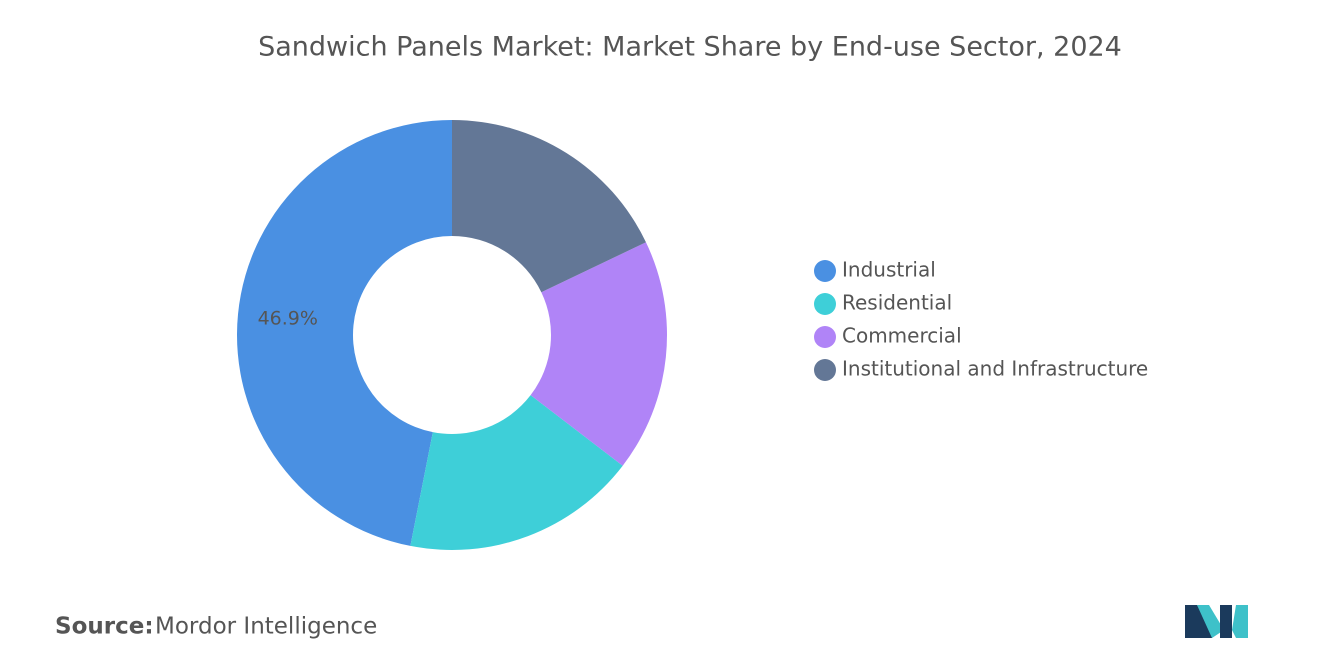 The height and width of the screenshot is (665, 1320). What do you see at coordinates (995, 369) in the screenshot?
I see `legend-label: Institutional and Infrastructure` at bounding box center [995, 369].